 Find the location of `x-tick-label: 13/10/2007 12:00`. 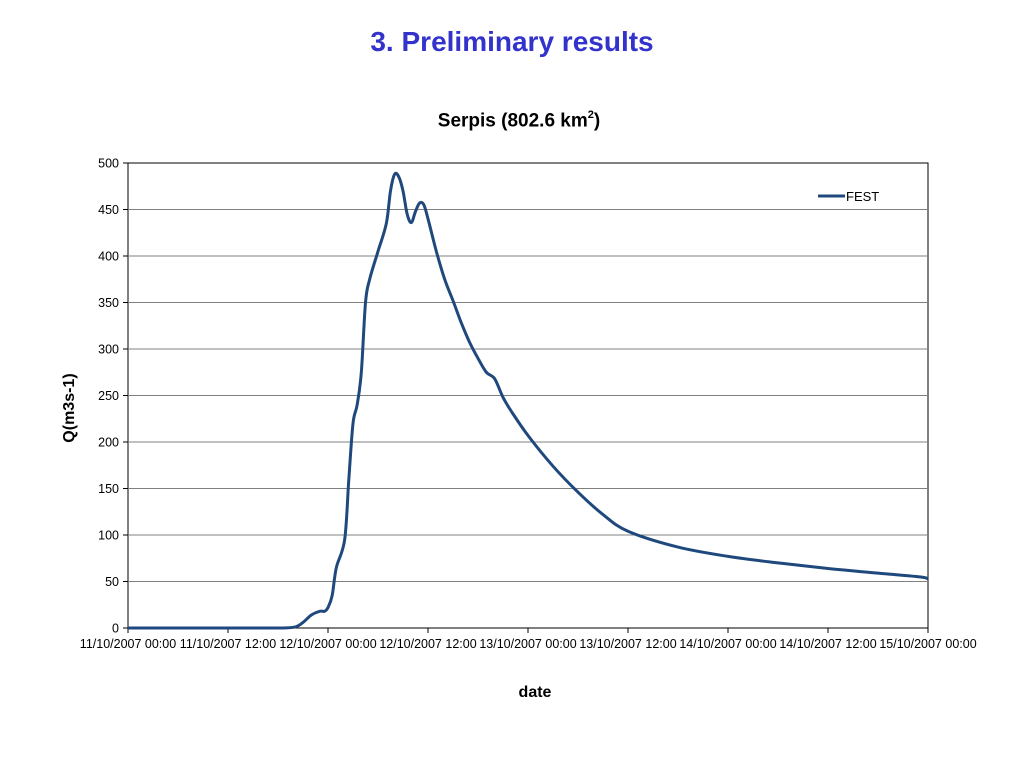

x-tick-label: 13/10/2007 12:00 is located at coordinates (627, 644).